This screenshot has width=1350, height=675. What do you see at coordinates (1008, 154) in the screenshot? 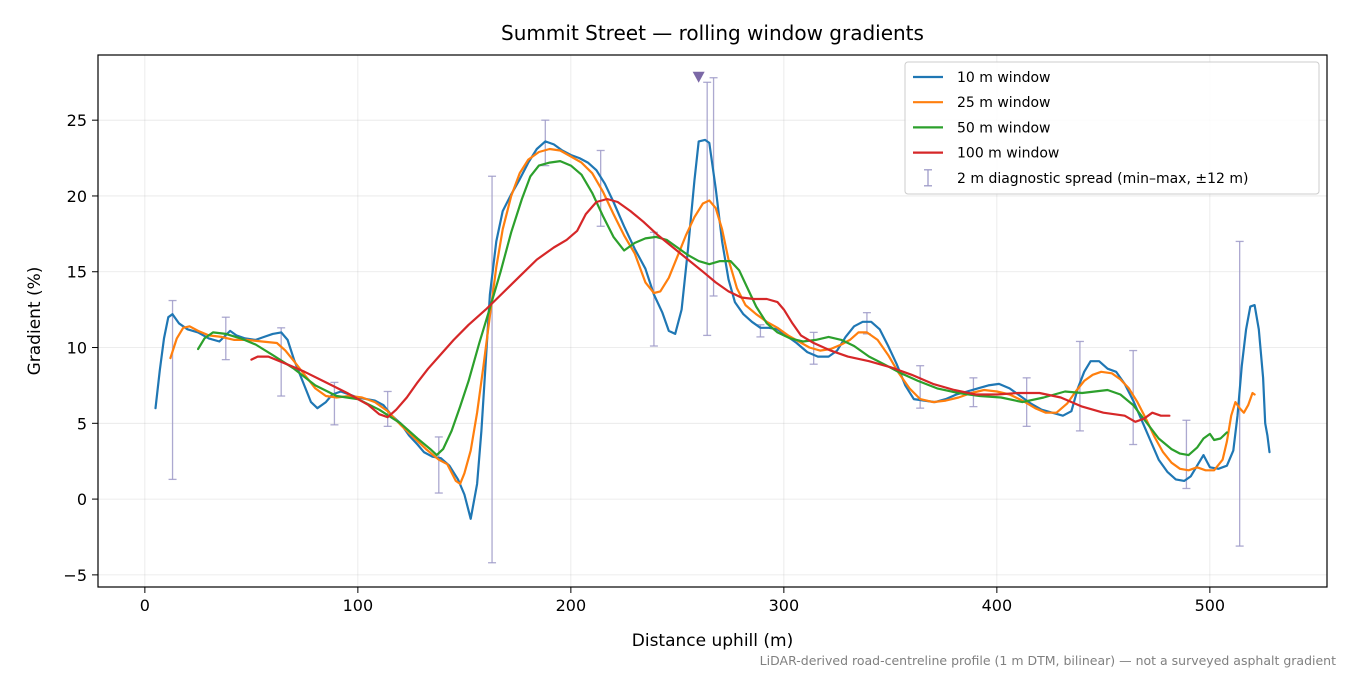
I see `legend-label: 100 m window` at bounding box center [1008, 154].